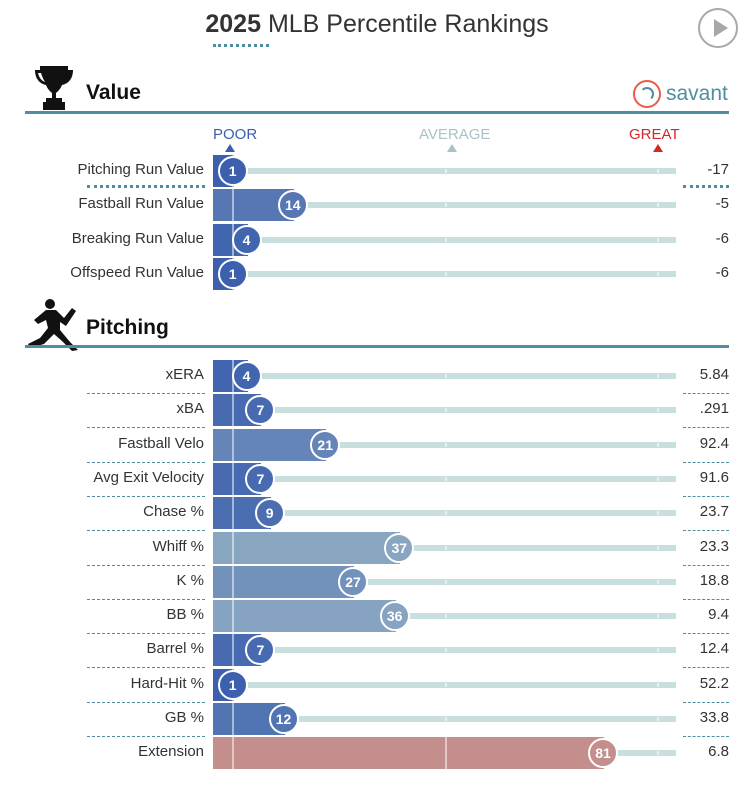  What do you see at coordinates (325, 444) in the screenshot?
I see `percentile-bubble: 21` at bounding box center [325, 444].